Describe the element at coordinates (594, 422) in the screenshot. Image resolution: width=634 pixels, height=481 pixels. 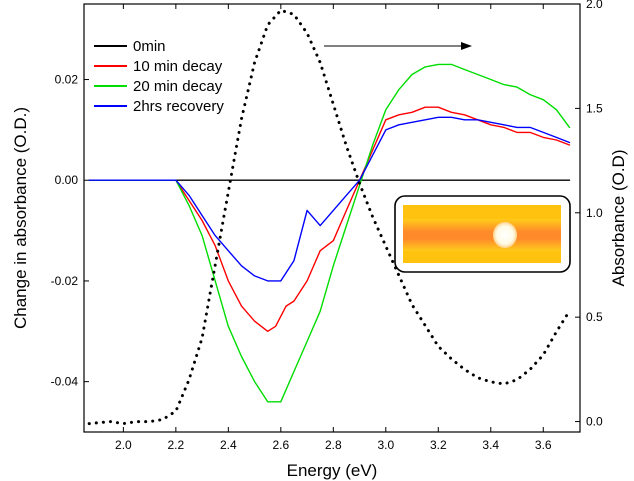
I see `y-right-tick-label: 0.0` at that location.